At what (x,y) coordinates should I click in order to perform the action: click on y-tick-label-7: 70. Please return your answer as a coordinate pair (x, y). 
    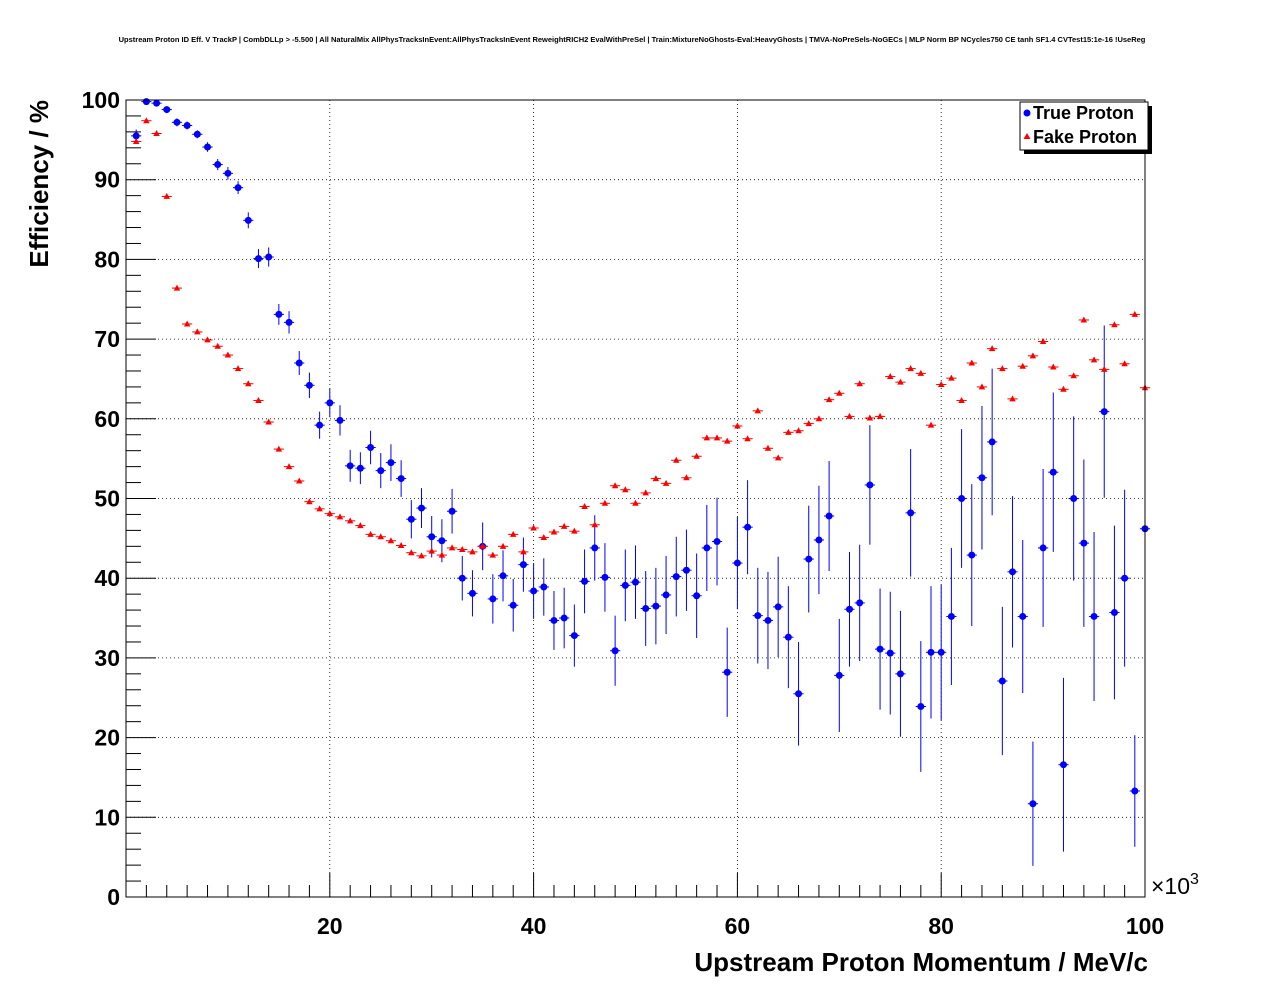
    Looking at the image, I should click on (107, 339).